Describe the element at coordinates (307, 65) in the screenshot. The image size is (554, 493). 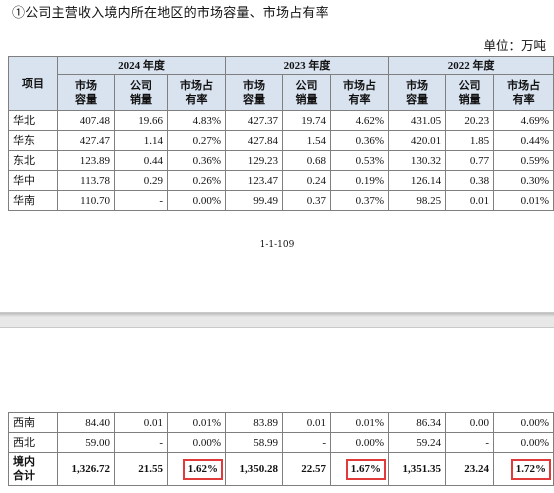
I see `header-year-2023: 2023 年度` at that location.